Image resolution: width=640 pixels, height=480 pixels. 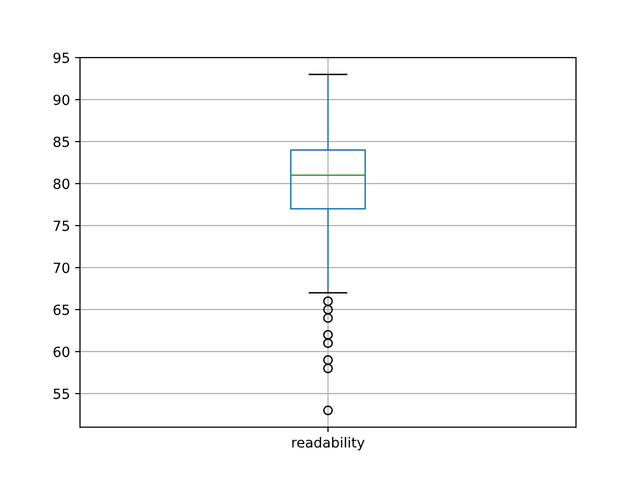 What do you see at coordinates (61, 58) in the screenshot?
I see `y-tick-label: 95` at bounding box center [61, 58].